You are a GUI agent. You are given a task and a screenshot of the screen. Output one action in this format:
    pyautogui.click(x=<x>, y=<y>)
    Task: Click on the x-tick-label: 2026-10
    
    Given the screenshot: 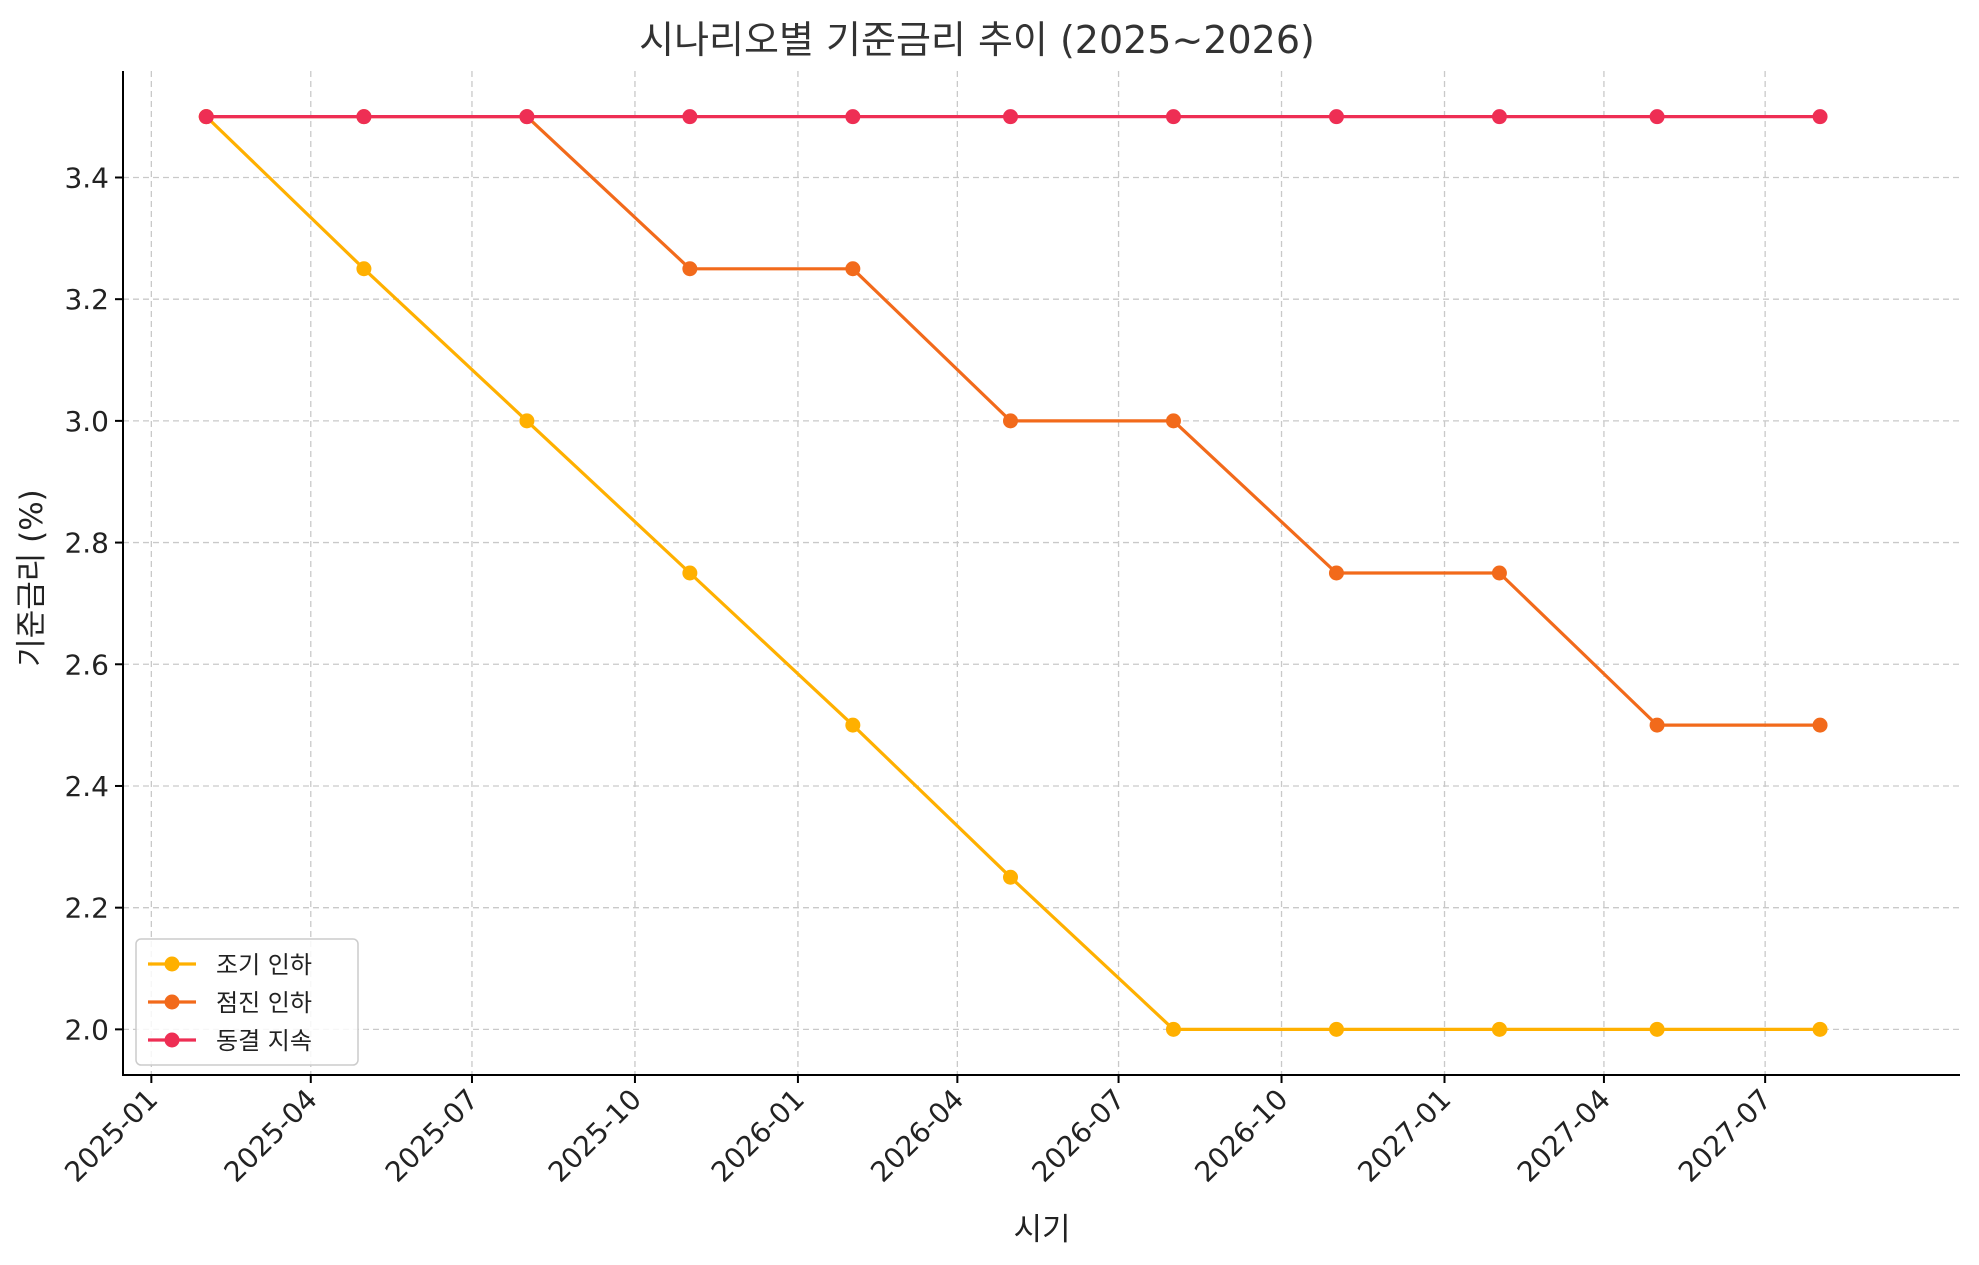 What is the action you would take?
    pyautogui.click(x=1241, y=1136)
    